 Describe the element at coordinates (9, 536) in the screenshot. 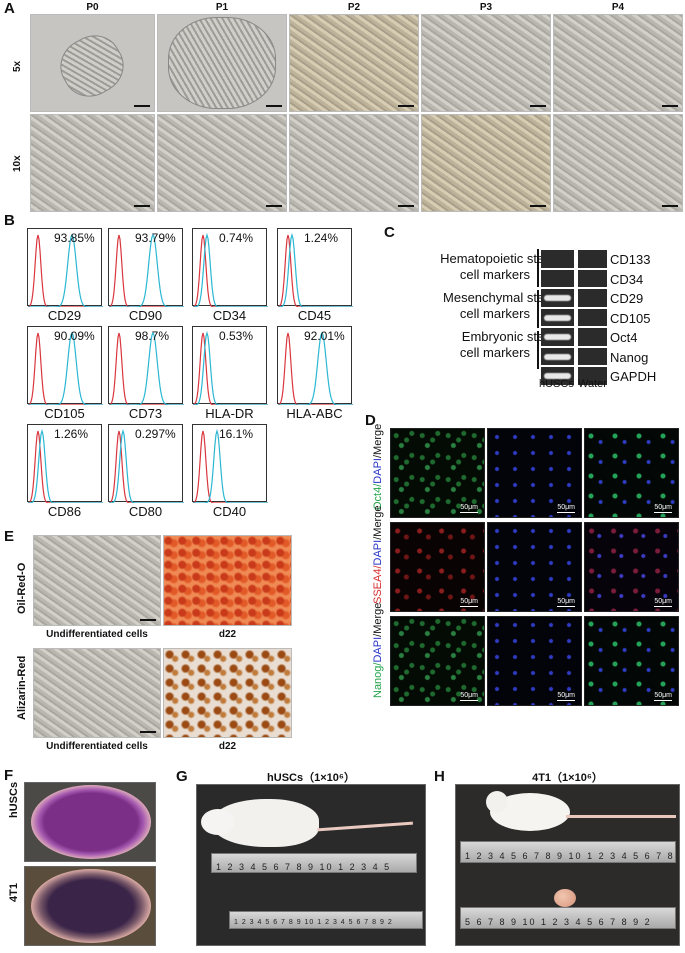

I see `panel-label-e: E` at that location.